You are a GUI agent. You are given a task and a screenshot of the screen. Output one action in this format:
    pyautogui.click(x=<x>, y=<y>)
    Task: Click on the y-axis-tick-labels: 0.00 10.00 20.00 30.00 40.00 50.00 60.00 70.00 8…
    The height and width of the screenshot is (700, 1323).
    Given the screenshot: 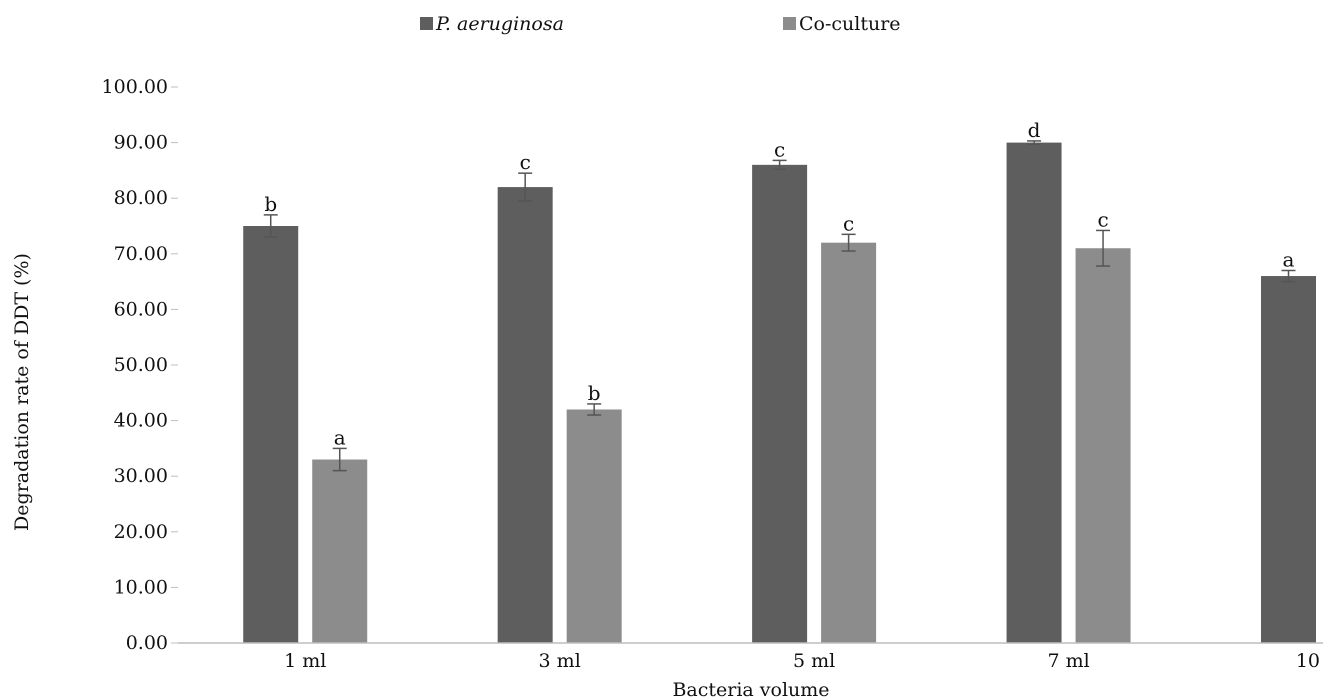 What is the action you would take?
    pyautogui.click(x=140, y=365)
    